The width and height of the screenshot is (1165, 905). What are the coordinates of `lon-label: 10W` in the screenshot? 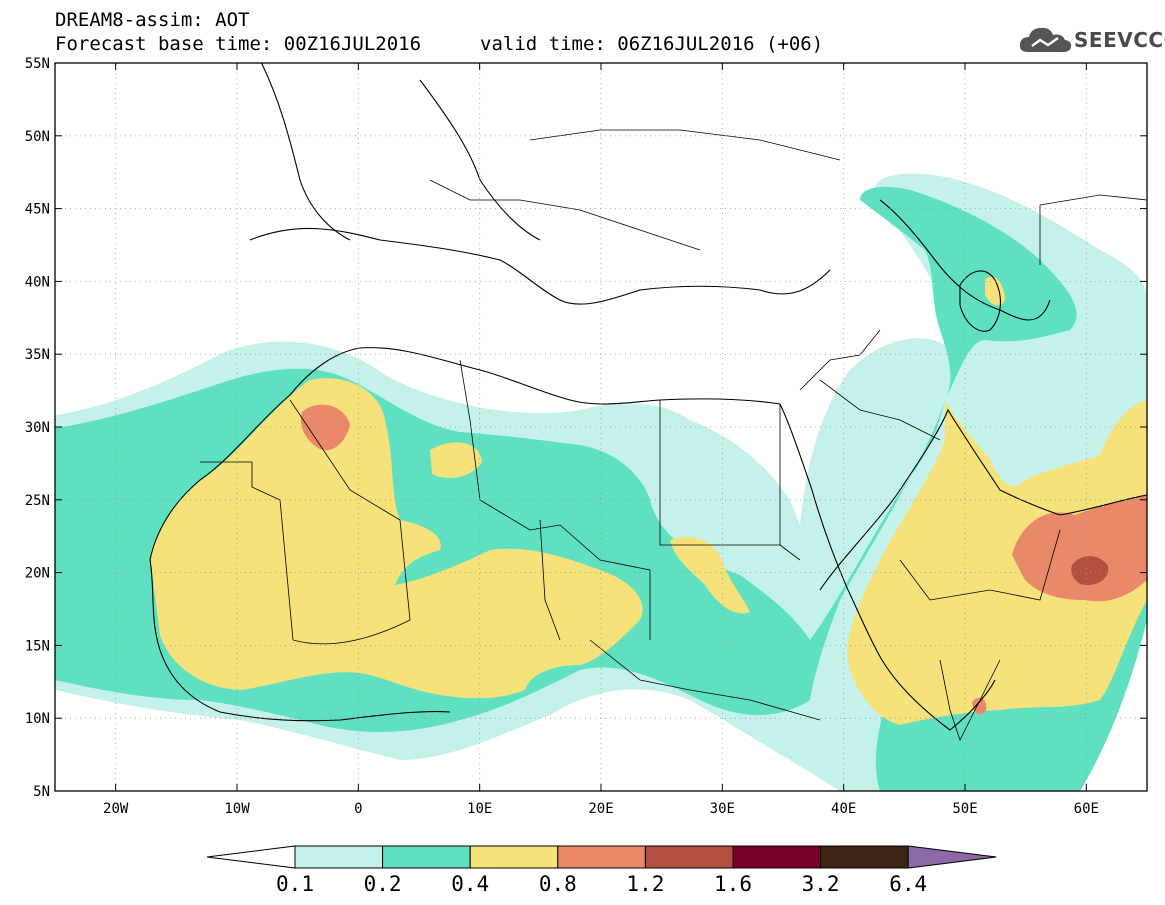 It's located at (237, 809).